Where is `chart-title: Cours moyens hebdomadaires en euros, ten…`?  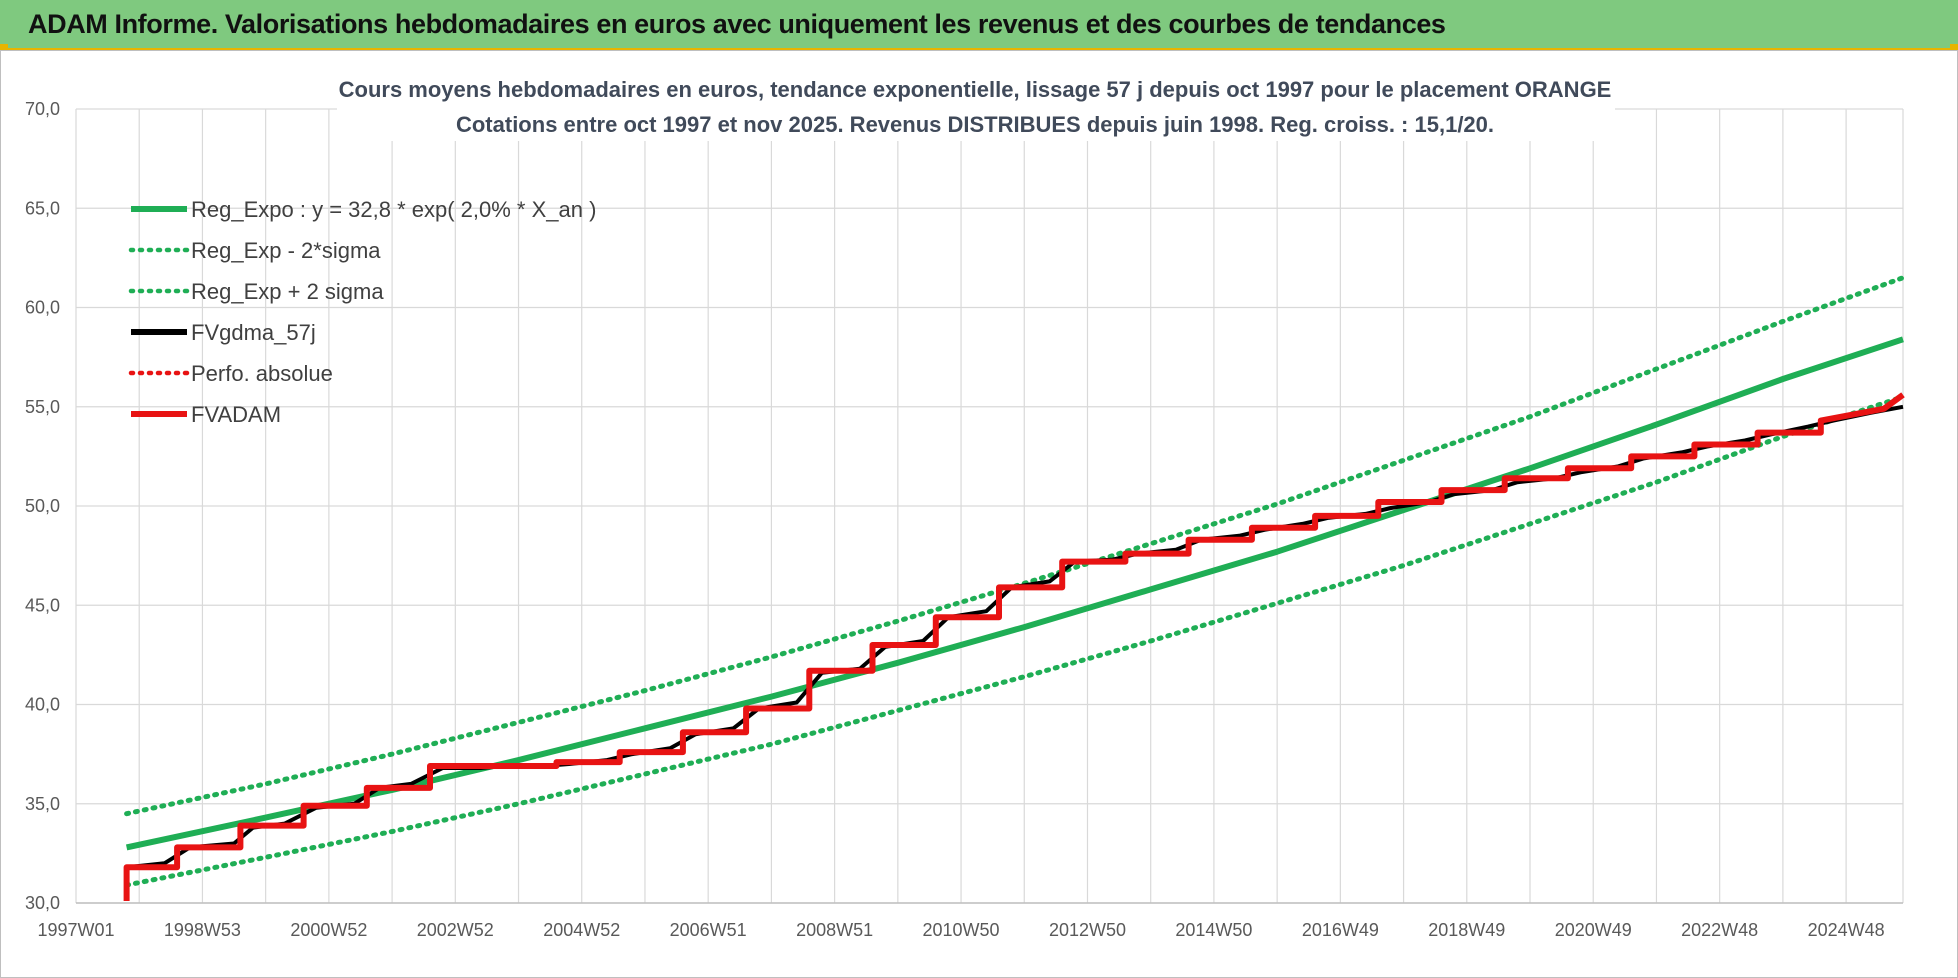
chart-title: Cours moyens hebdomadaires en euros, ten… is located at coordinates (975, 89).